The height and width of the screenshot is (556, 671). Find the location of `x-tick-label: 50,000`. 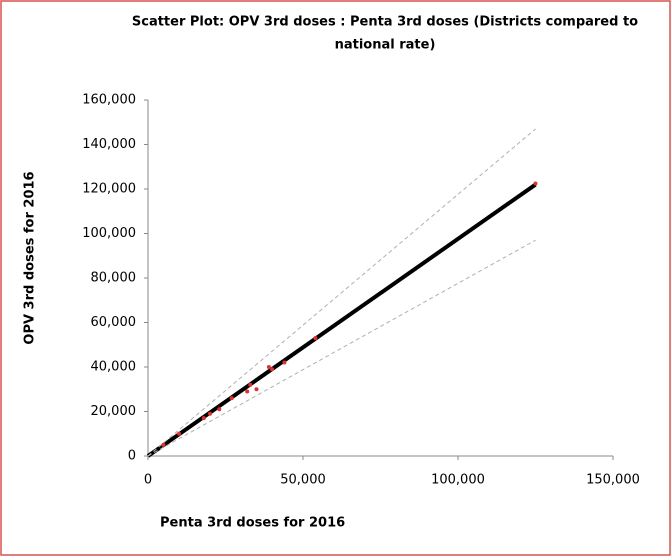

x-tick-label: 50,000 is located at coordinates (303, 480).